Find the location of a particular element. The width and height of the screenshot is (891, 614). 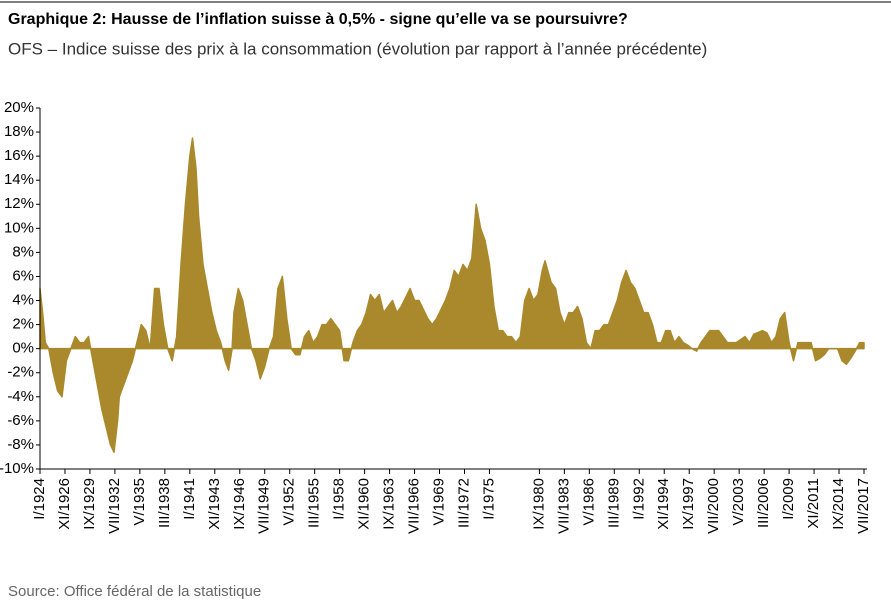

y-tick-label: 4% is located at coordinates (23, 300).